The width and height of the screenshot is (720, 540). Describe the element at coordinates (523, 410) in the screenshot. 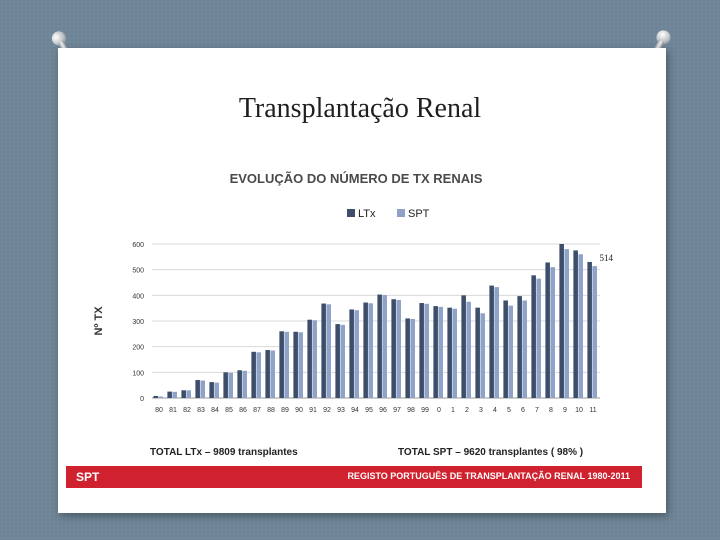

I see `x-tick-label: 6` at that location.